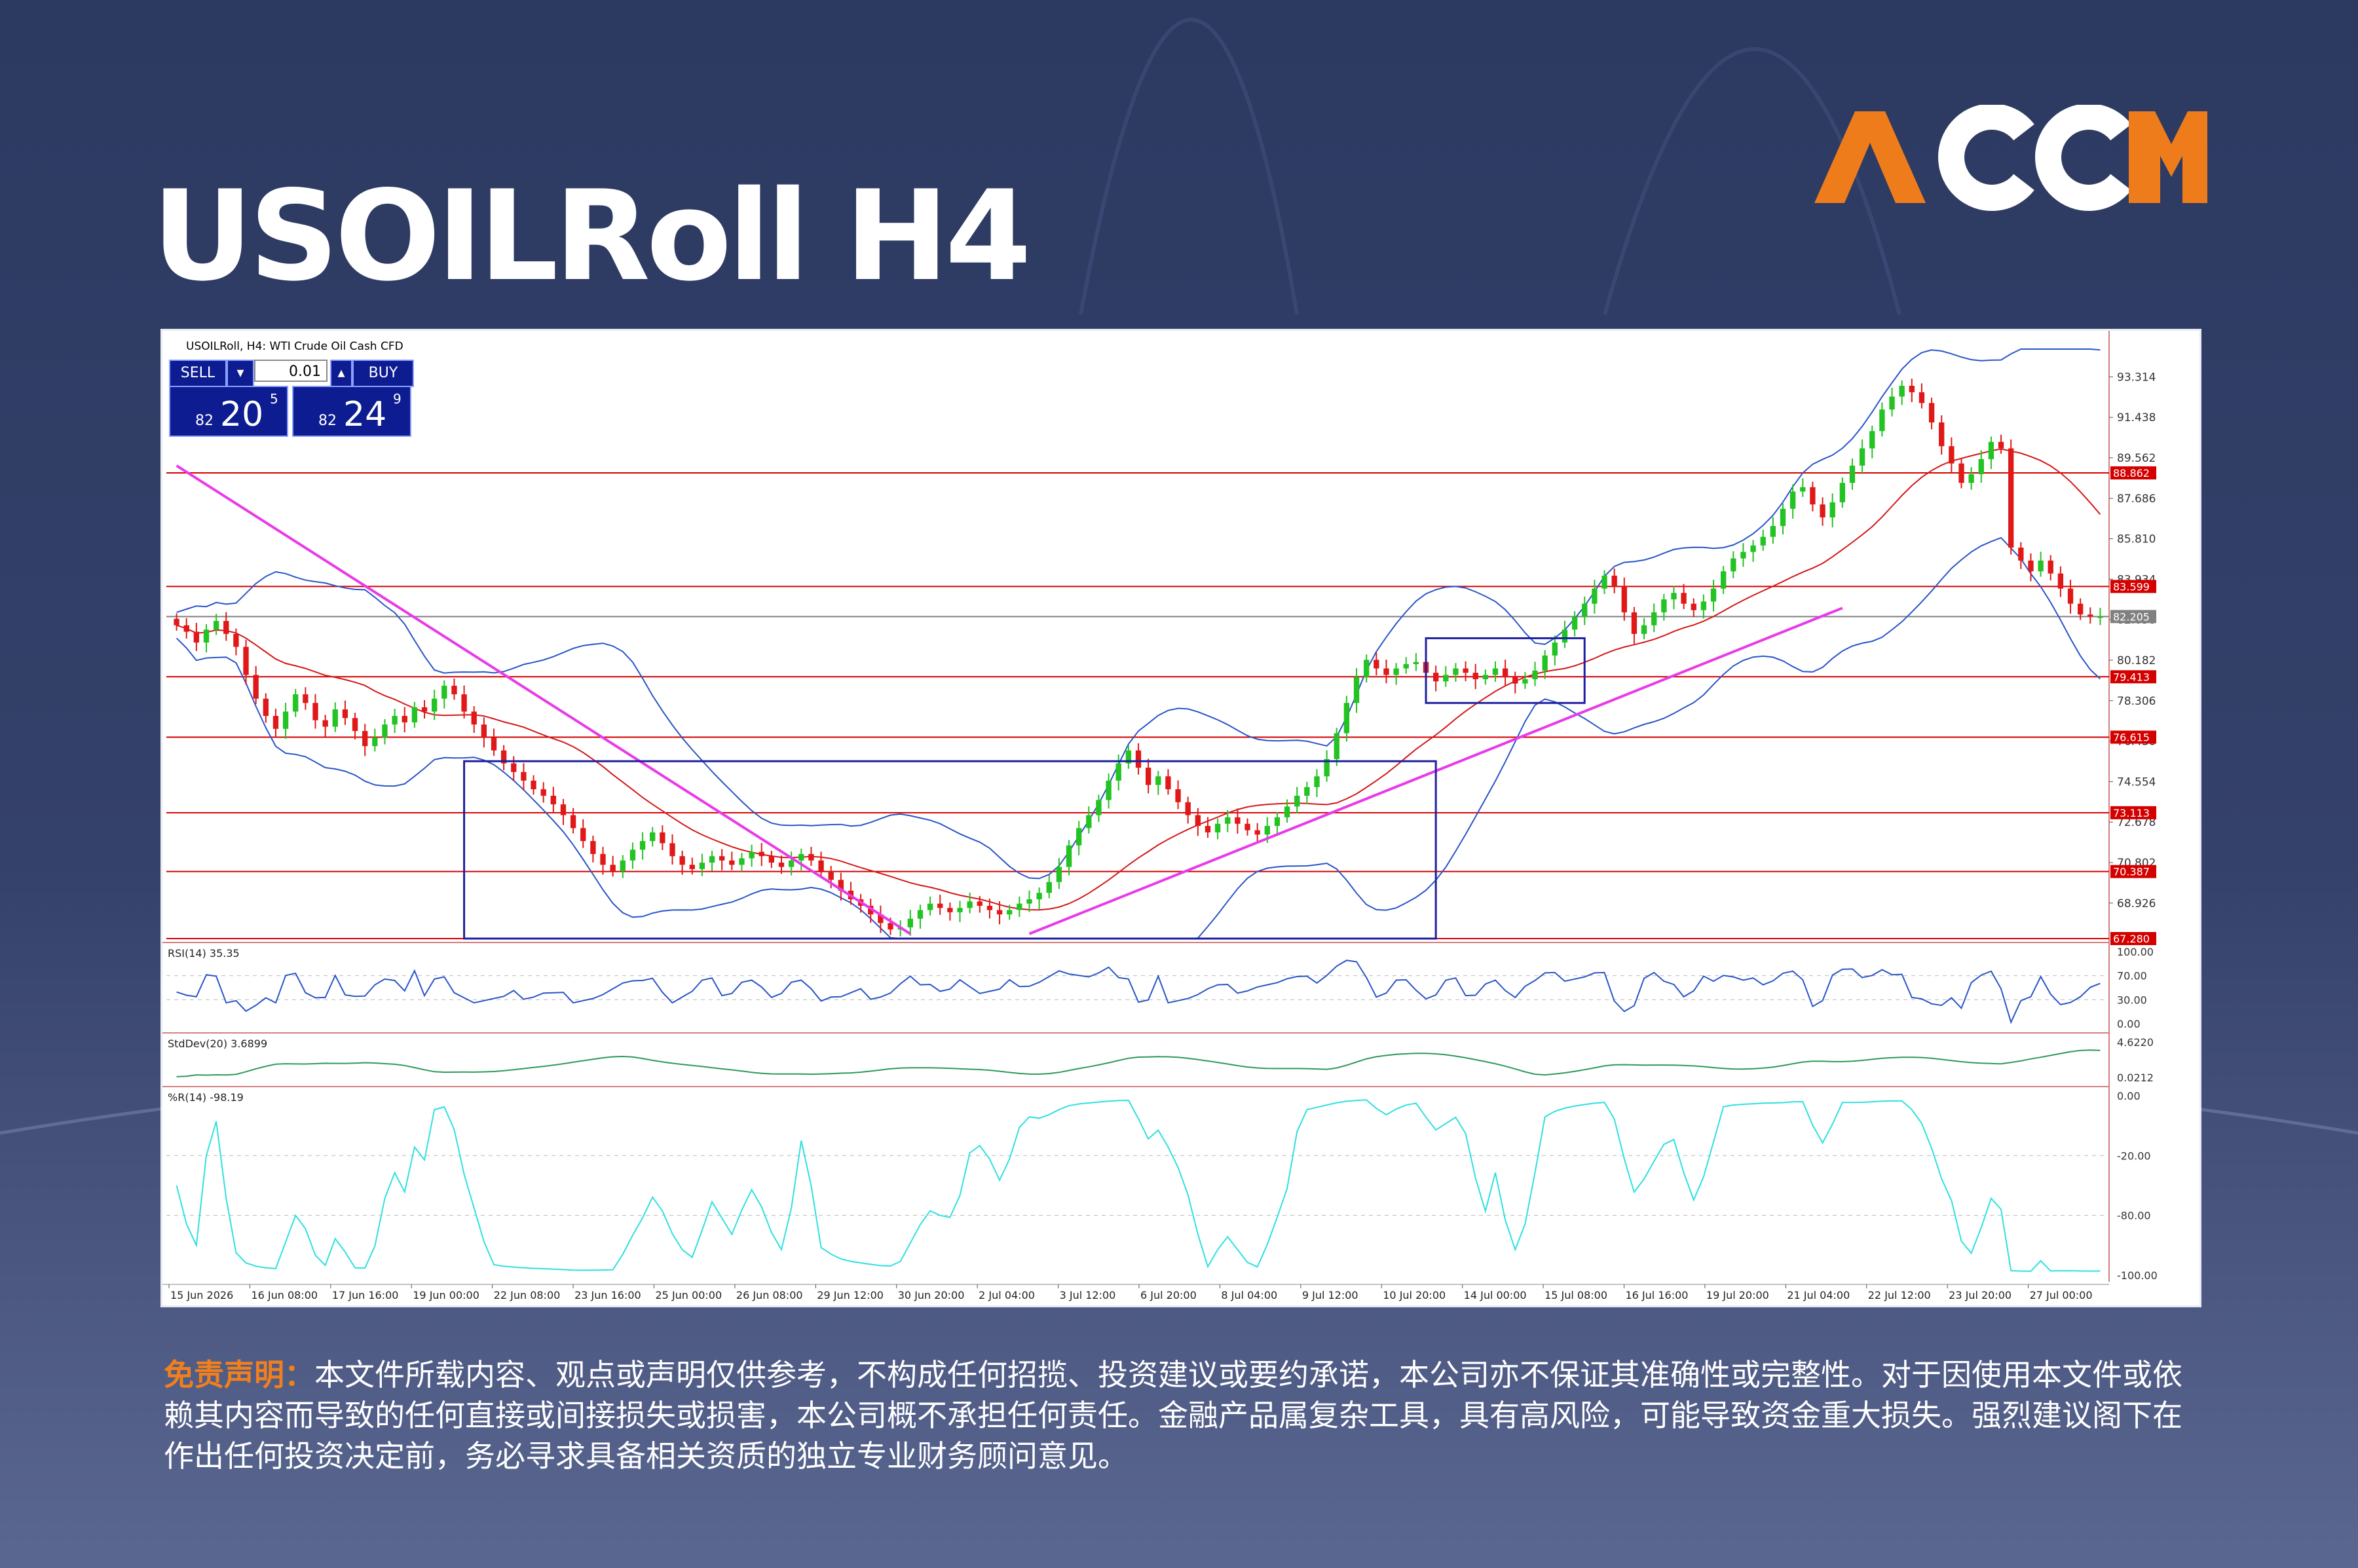 The image size is (2358, 1568). I want to click on chart-symbol-label: USOILRoll, H4: WTI Crude Oil Cash CFD, so click(295, 346).